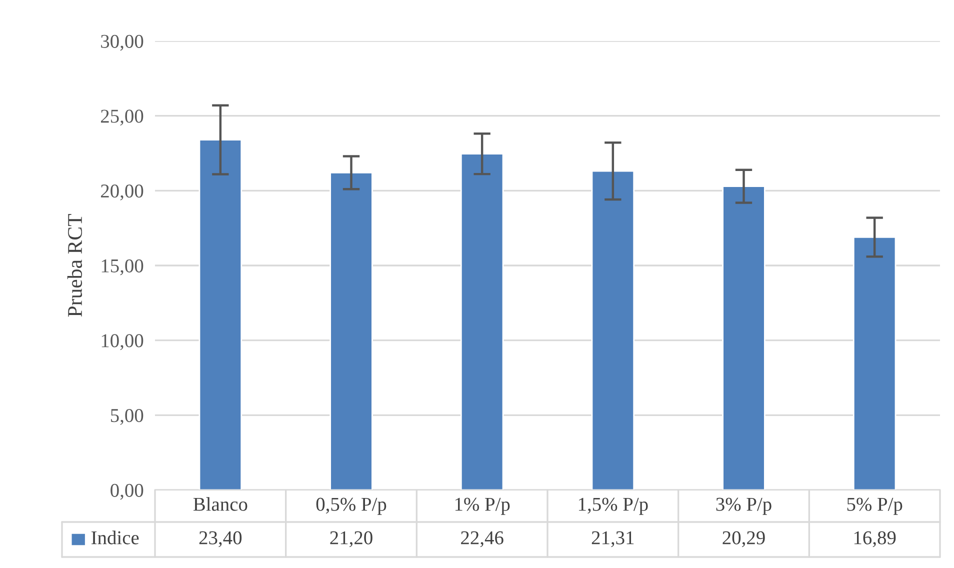  What do you see at coordinates (744, 506) in the screenshot?
I see `x-tick-label: 3% P/p` at bounding box center [744, 506].